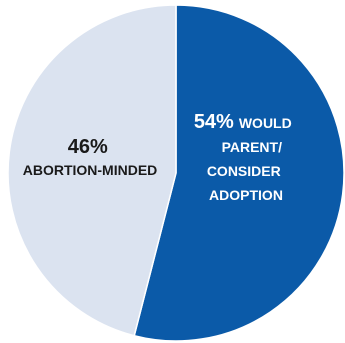 This screenshot has height=343, width=345. What do you see at coordinates (214, 122) in the screenshot?
I see `pct-label-54: 54%` at bounding box center [214, 122].